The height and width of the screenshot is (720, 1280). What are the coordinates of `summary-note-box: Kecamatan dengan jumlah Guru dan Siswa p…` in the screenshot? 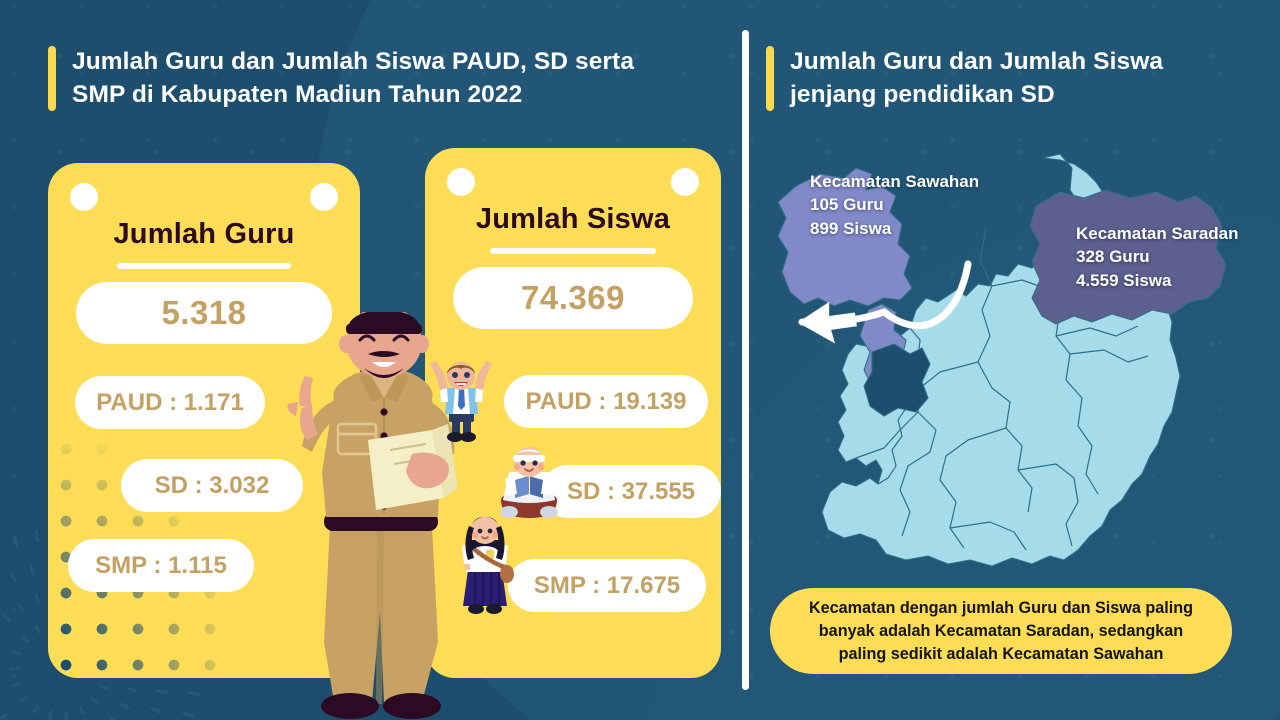 It's located at (1001, 631).